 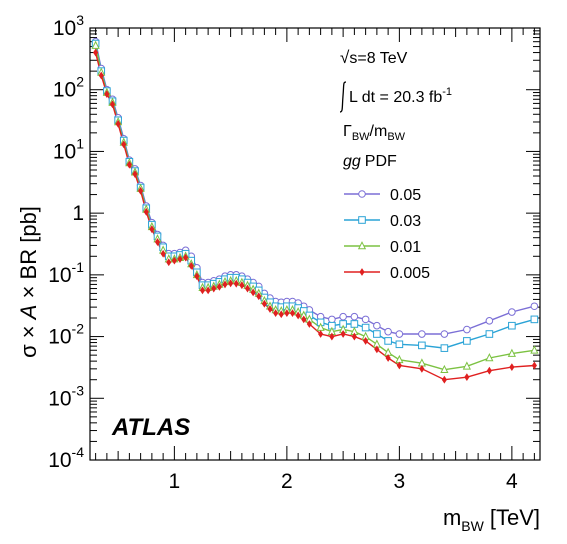 I want to click on y-tick-label: 10⁻³, so click(x=66, y=396).